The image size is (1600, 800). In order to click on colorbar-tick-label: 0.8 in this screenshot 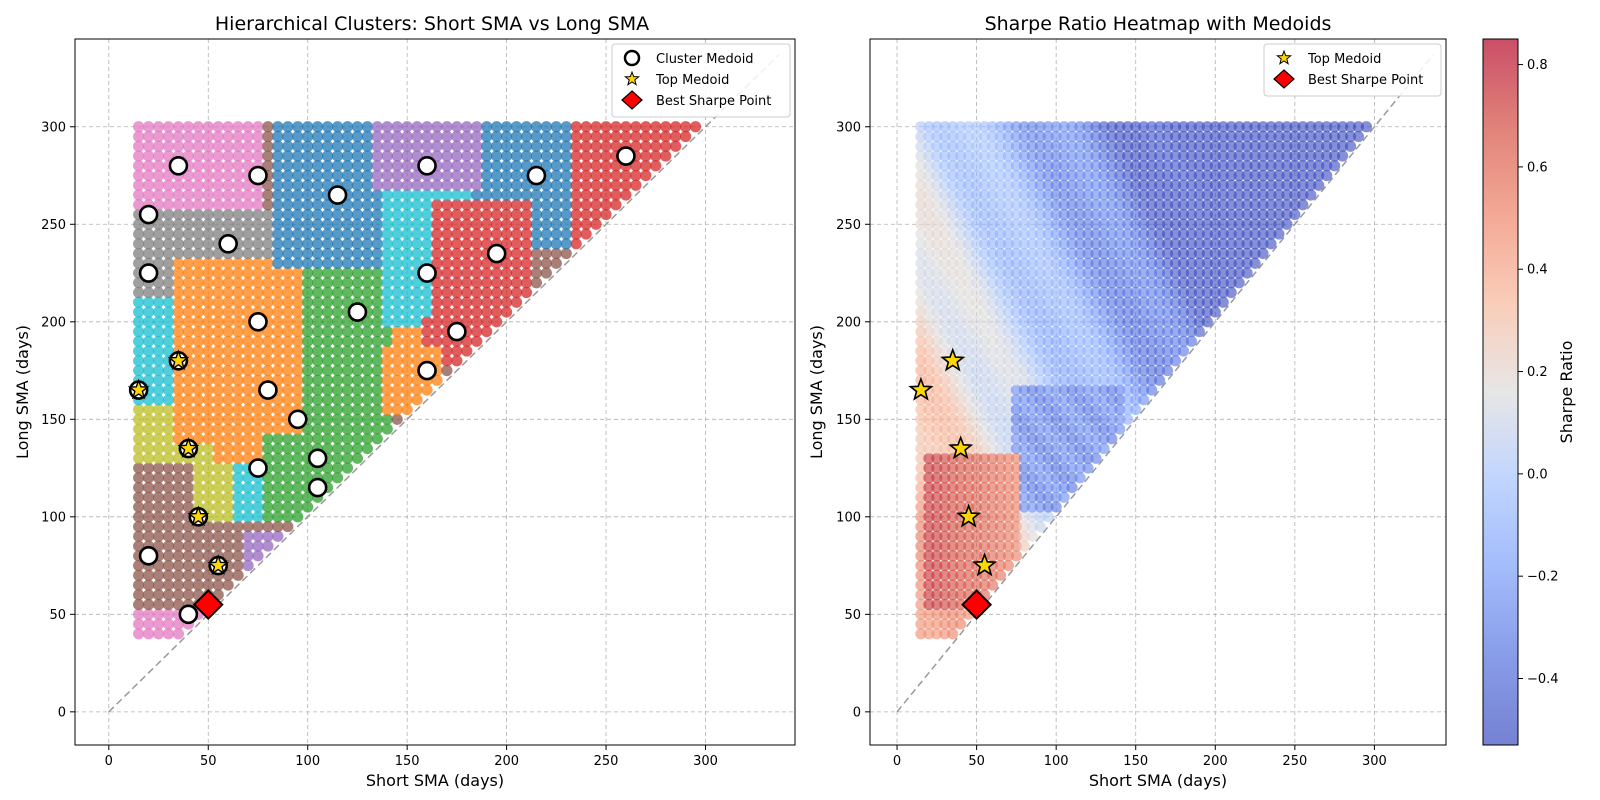, I will do `click(1537, 65)`.